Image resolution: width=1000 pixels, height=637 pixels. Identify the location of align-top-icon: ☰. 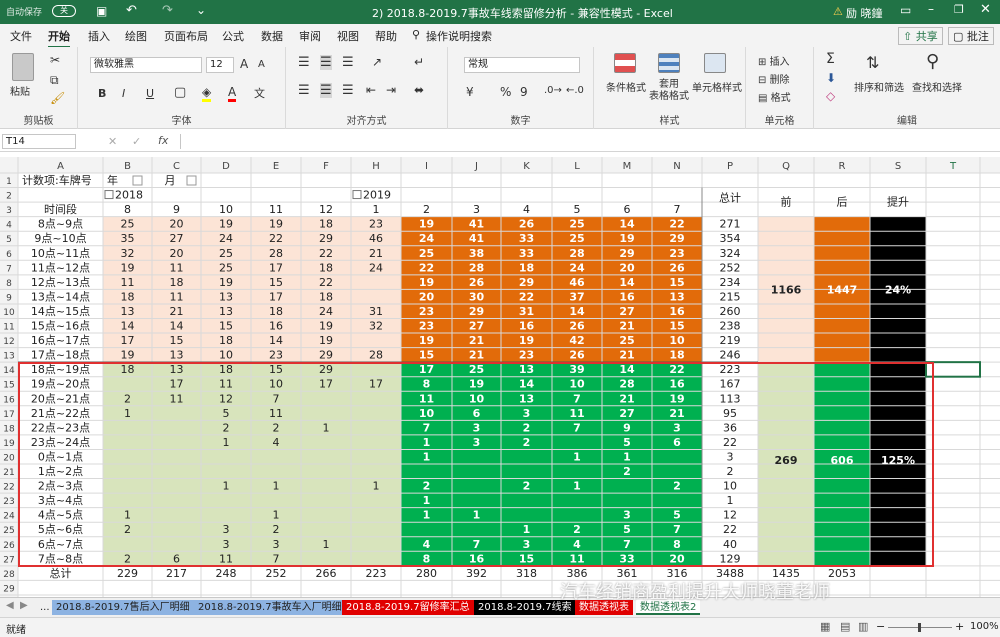
(304, 62).